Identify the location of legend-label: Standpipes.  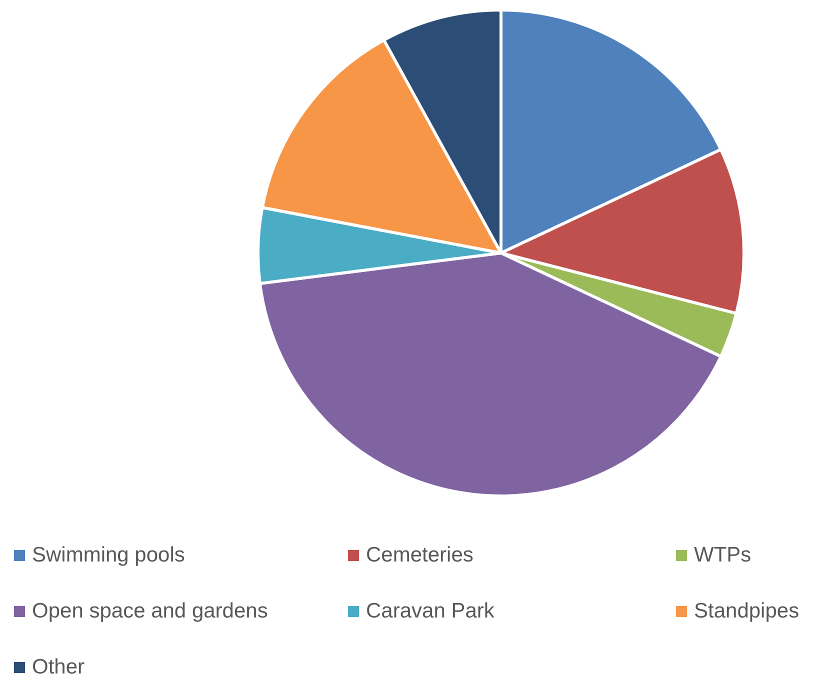
(747, 611).